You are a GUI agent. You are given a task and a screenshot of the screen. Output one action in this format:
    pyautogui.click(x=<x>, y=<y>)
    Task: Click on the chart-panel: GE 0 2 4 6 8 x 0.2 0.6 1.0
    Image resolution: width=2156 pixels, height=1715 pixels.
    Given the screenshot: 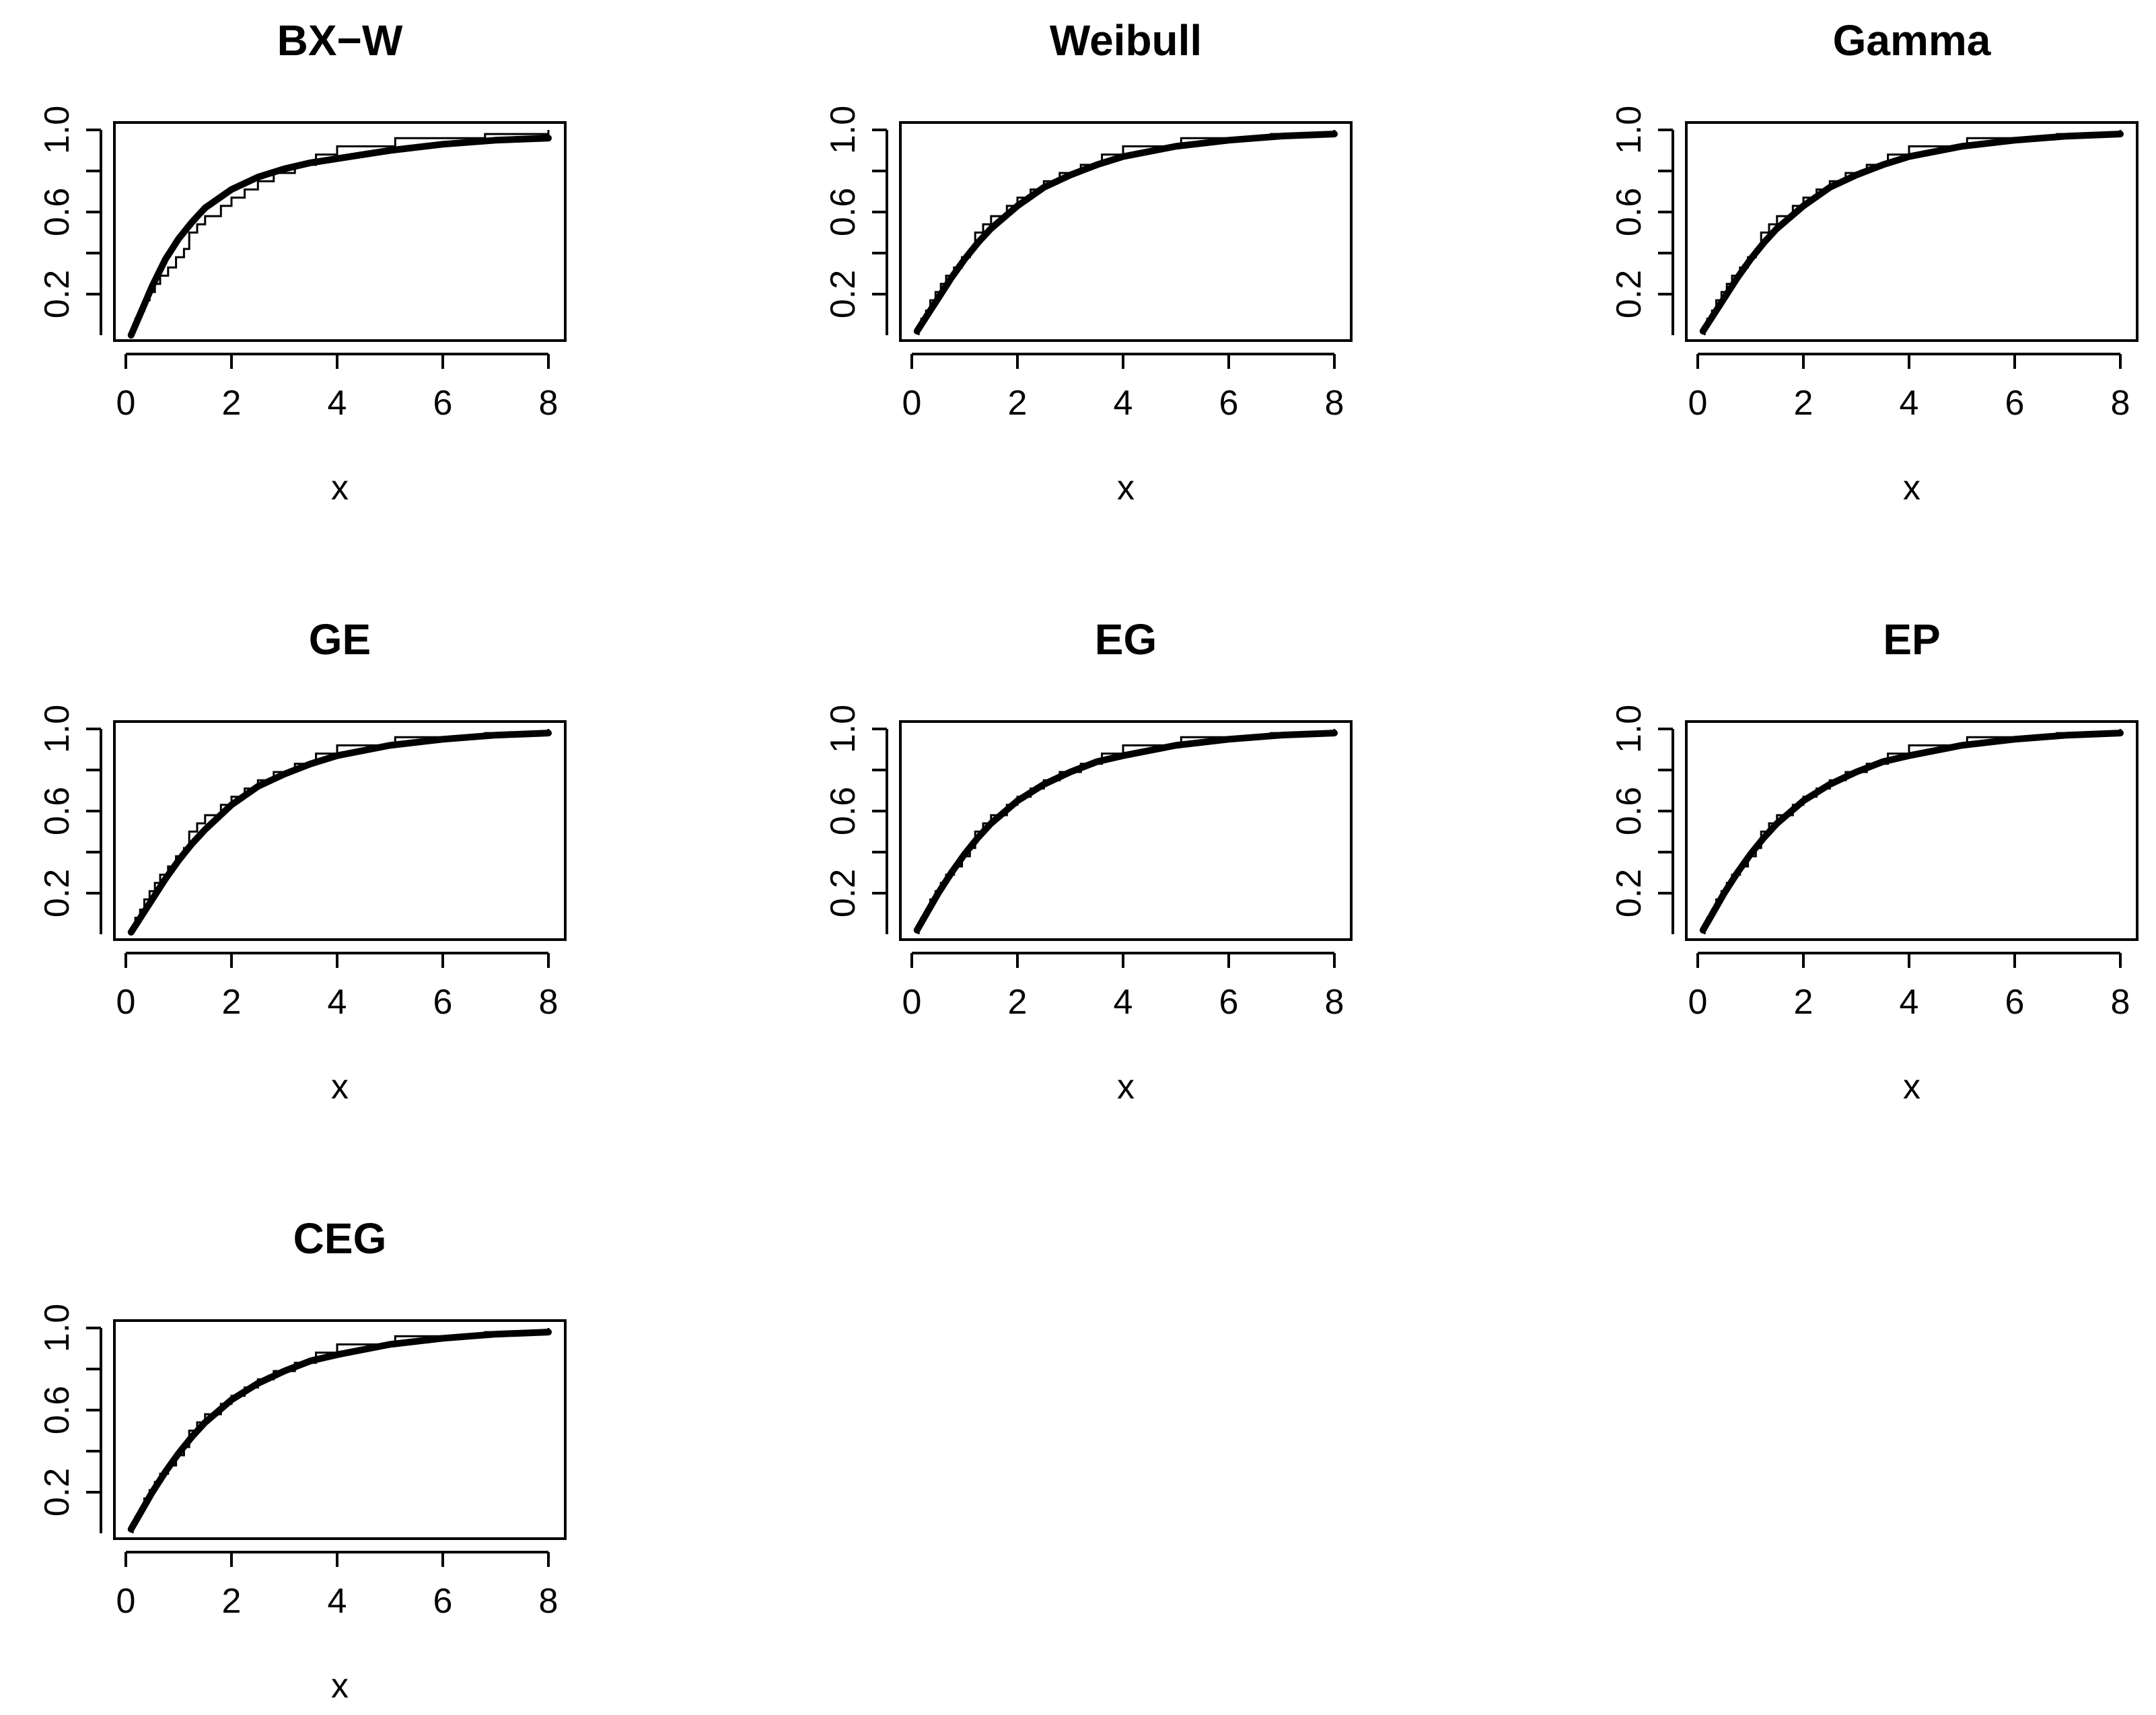 What is the action you would take?
    pyautogui.click(x=302, y=861)
    